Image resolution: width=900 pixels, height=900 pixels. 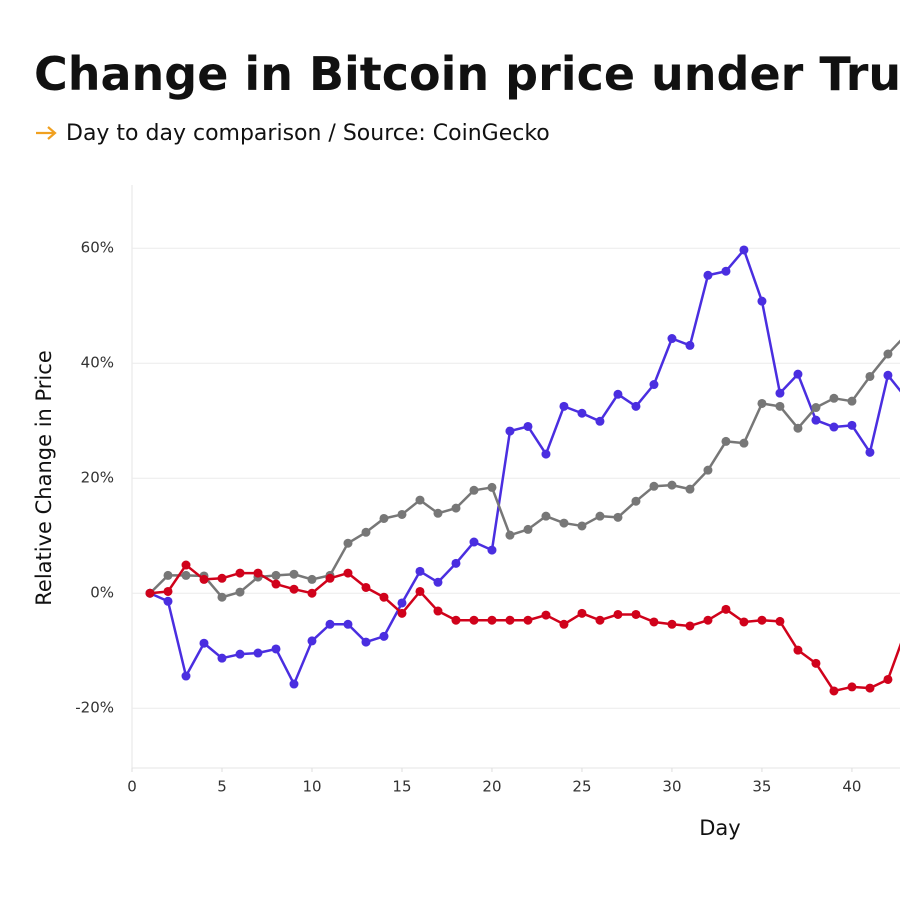 What do you see at coordinates (761, 787) in the screenshot?
I see `x-tick-label: 35` at bounding box center [761, 787].